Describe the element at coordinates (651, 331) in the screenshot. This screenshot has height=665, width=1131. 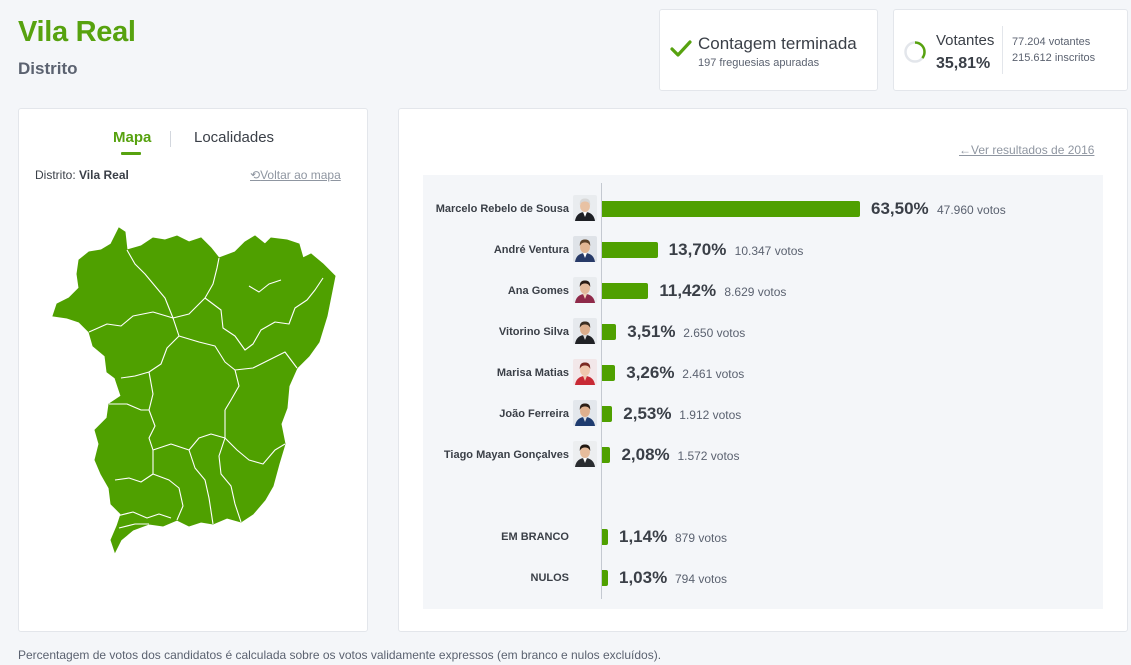
I see `result-percent: 3,51%` at that location.